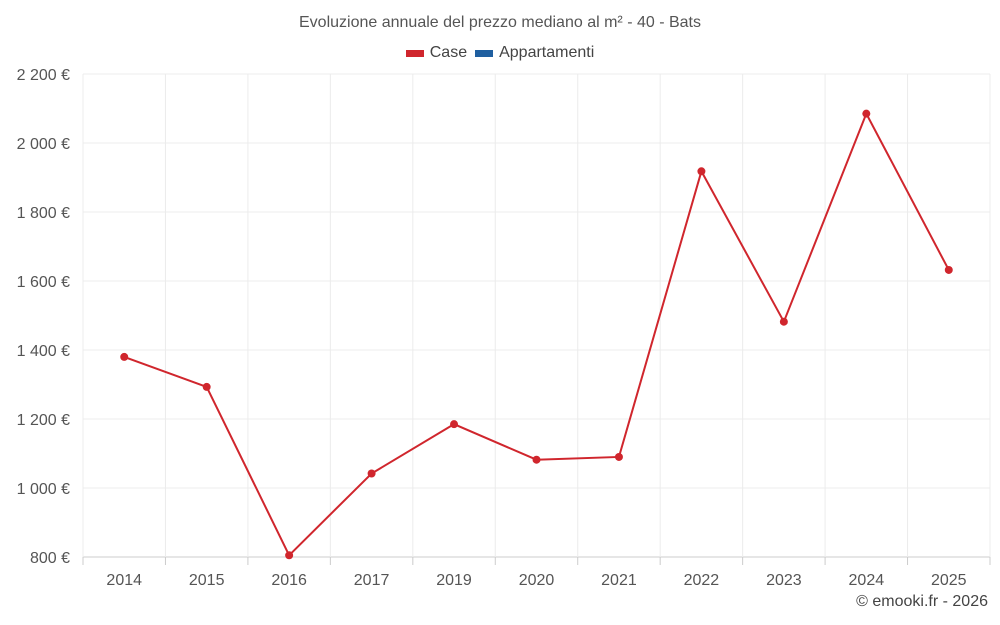 This screenshot has width=1000, height=625. Describe the element at coordinates (43, 489) in the screenshot. I see `y-tick-label: 1 000 €` at that location.